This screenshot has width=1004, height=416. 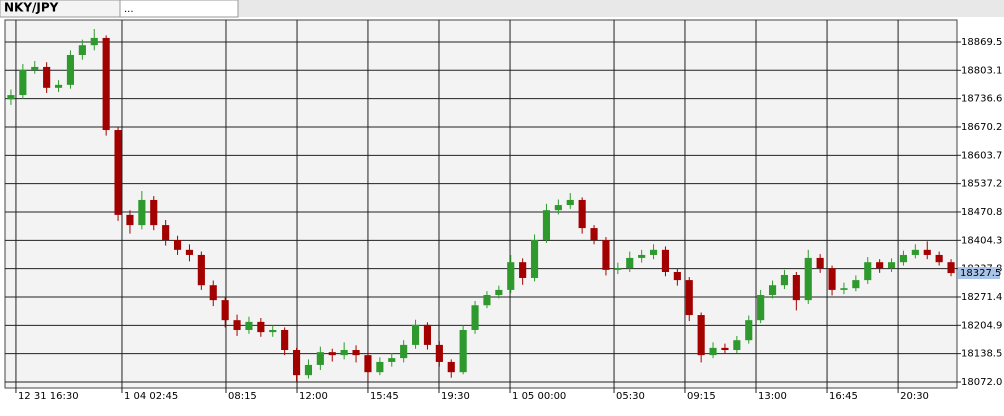 What do you see at coordinates (981, 99) in the screenshot?
I see `y-tick-label: 18736.6` at bounding box center [981, 99].